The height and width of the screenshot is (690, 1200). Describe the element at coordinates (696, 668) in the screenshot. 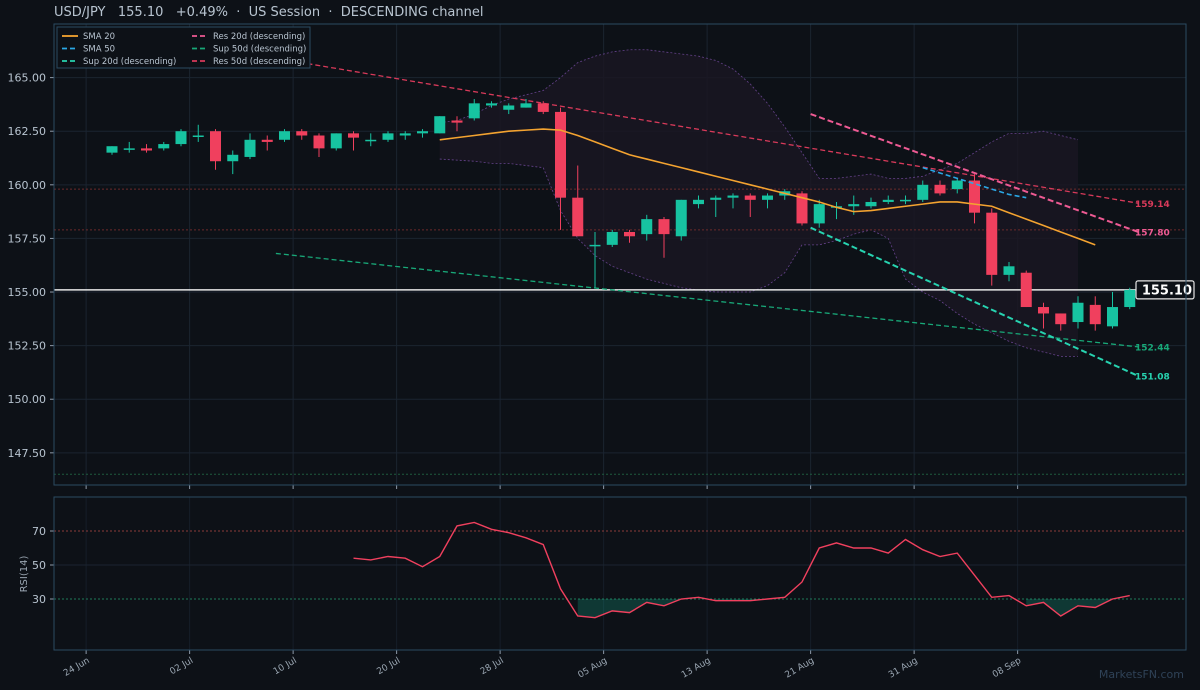

I see `x-tick-label-6: 13 Aug` at that location.